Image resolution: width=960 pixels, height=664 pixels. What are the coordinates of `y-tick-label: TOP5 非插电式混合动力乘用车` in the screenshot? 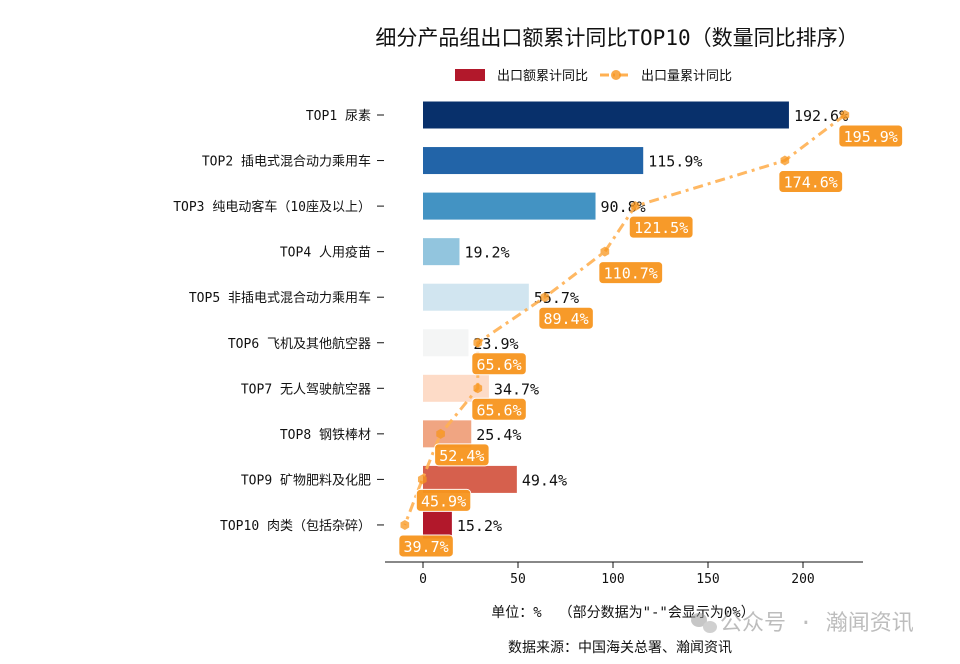 It's located at (280, 298).